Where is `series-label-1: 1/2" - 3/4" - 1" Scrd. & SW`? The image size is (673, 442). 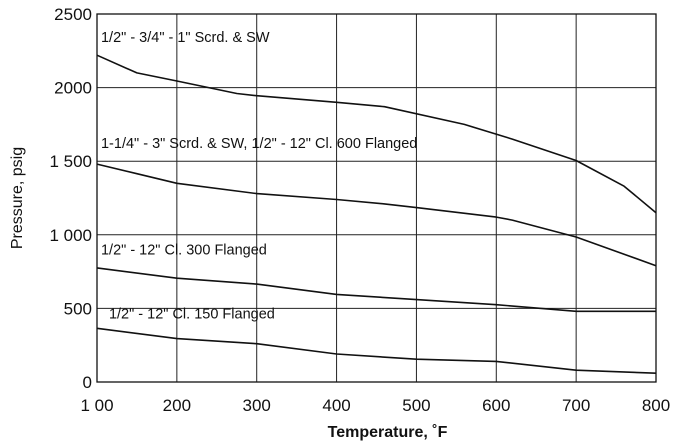
series-label-1: 1/2" - 3/4" - 1" Scrd. & SW is located at coordinates (185, 38).